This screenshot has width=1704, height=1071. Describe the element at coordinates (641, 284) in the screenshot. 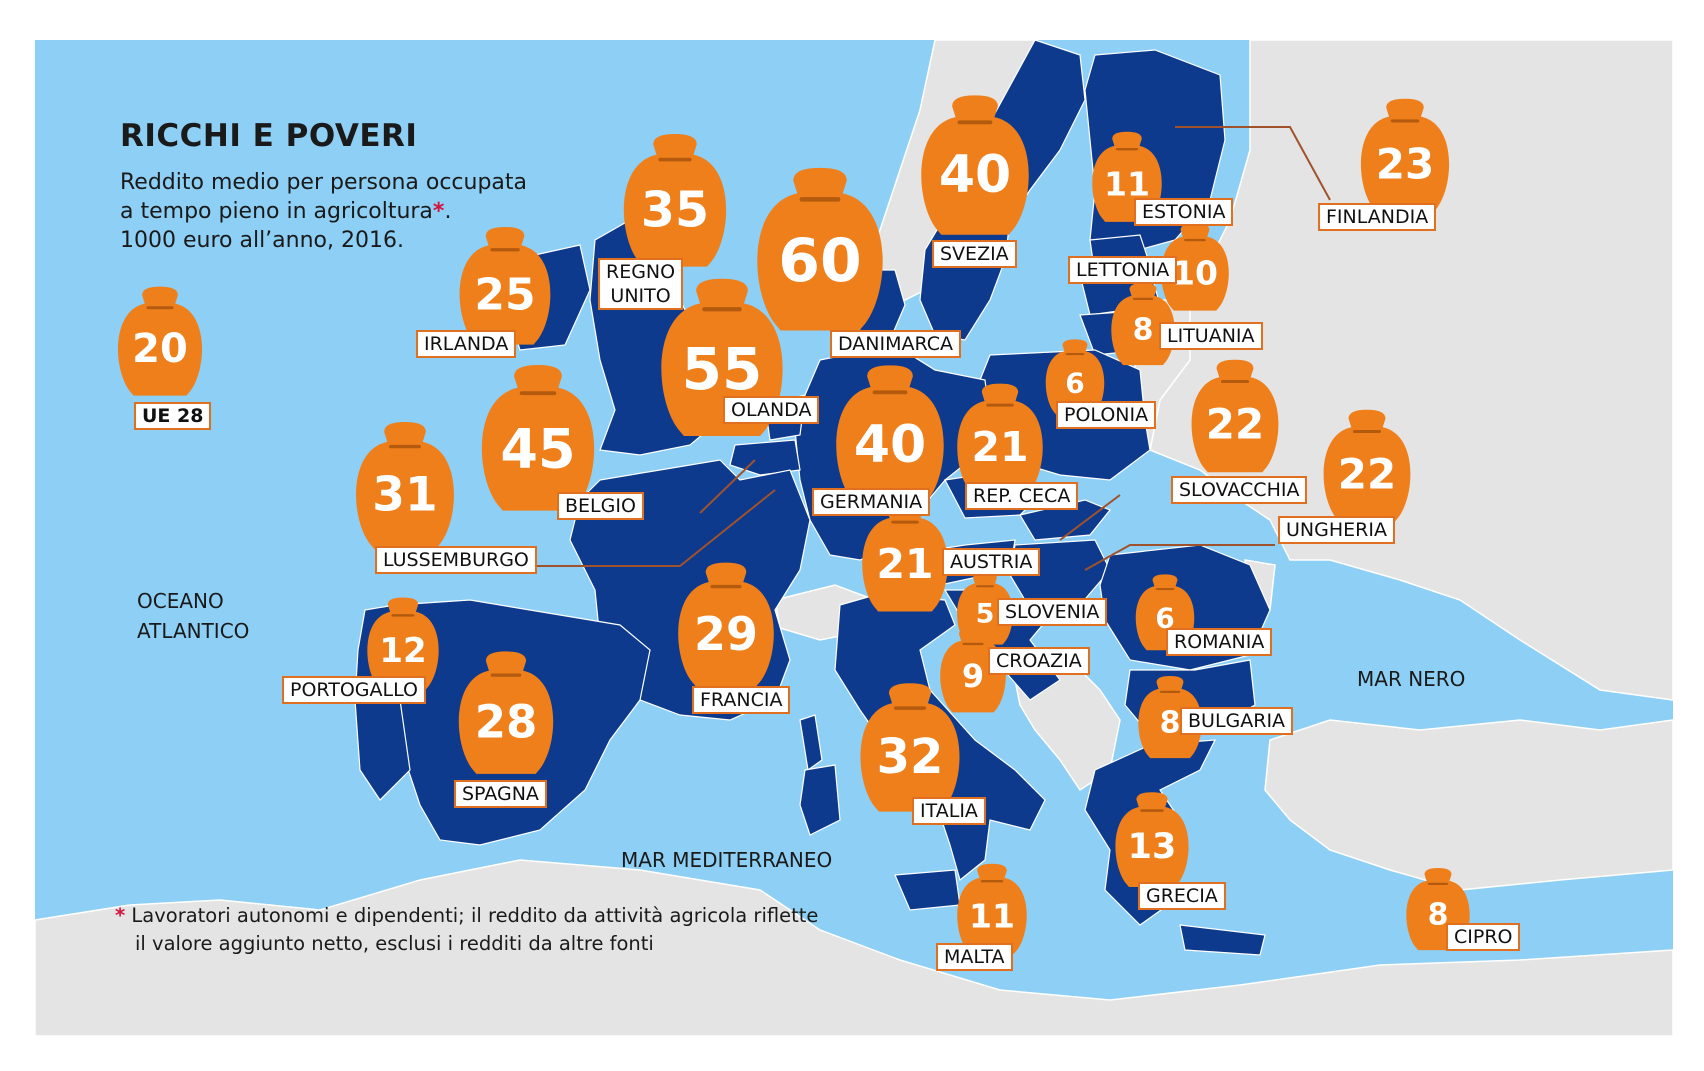

I see `label-regno-unito: REGNO UNITO` at that location.